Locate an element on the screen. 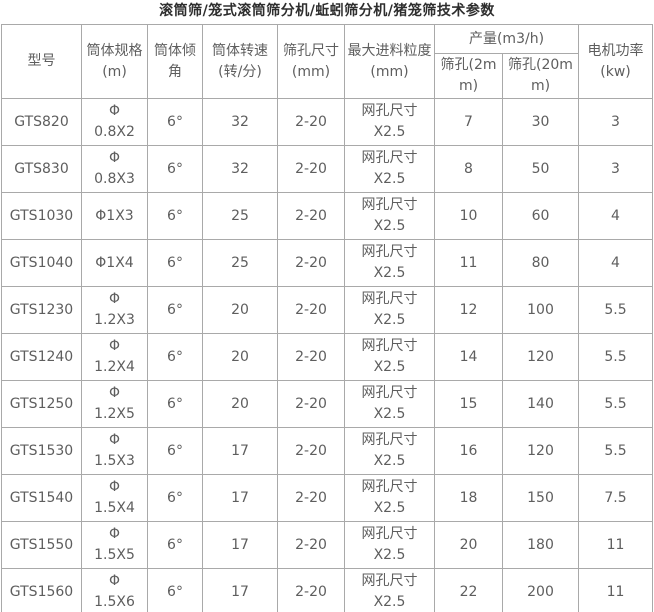 Image resolution: width=654 pixels, height=612 pixels. table-row: GTS830 Φ 0.8X3 6° 32 2-20 网孔尺寸 X2.5 8 50 3 is located at coordinates (327, 169).